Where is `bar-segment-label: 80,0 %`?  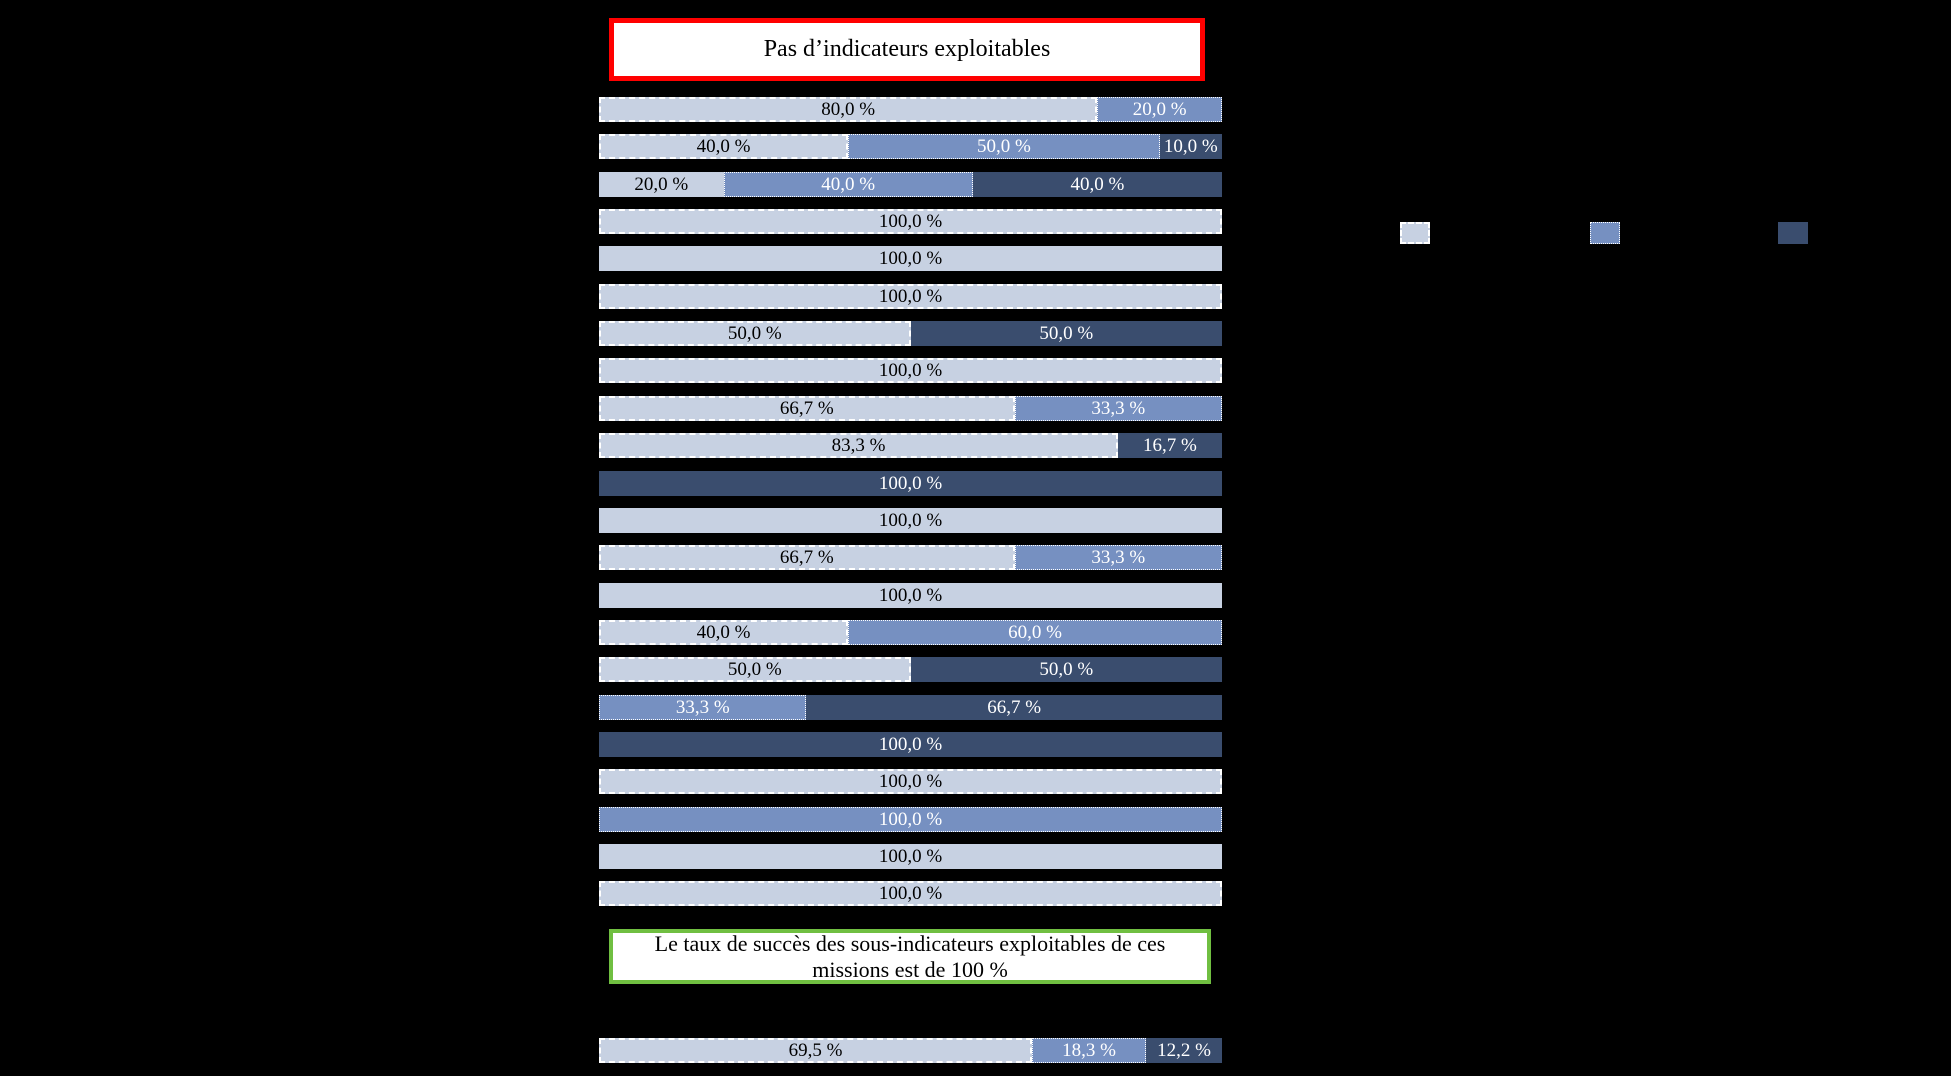
bar-segment-label: 80,0 % is located at coordinates (848, 109).